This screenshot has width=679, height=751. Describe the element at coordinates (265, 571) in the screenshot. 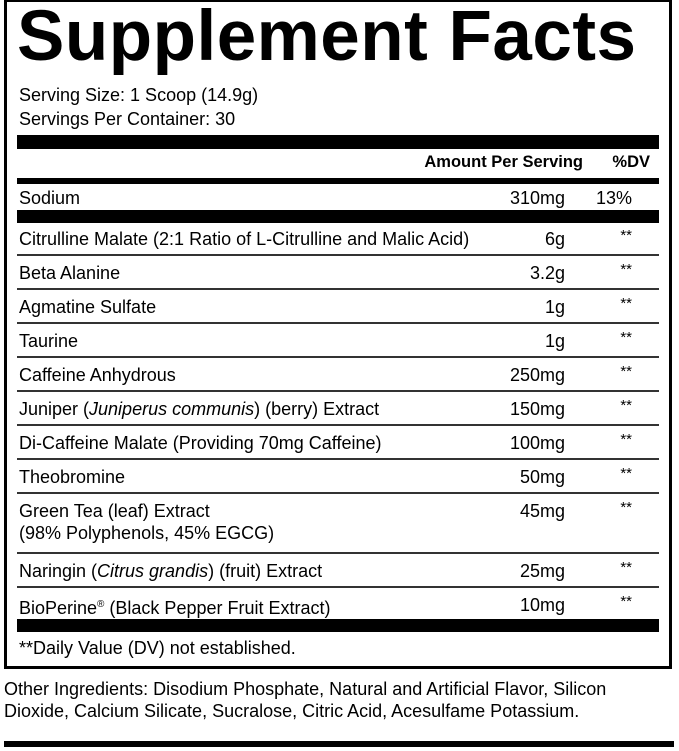

I see `name-text: ) (fruit) Extract` at that location.